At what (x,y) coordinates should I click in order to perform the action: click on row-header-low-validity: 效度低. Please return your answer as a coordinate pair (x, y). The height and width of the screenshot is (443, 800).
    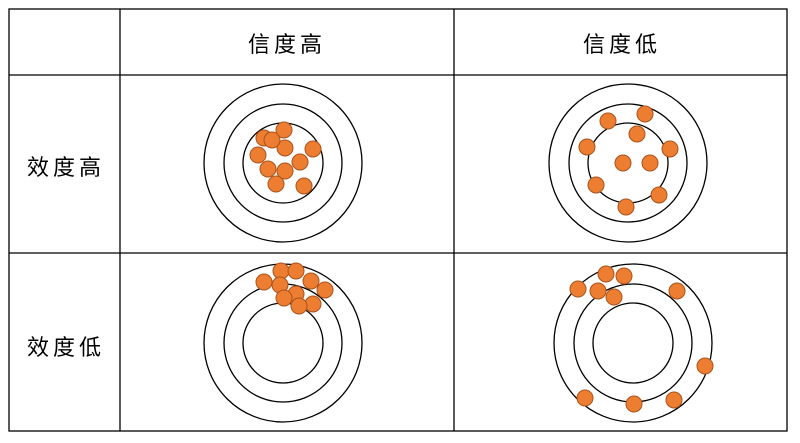
    Looking at the image, I should click on (66, 348).